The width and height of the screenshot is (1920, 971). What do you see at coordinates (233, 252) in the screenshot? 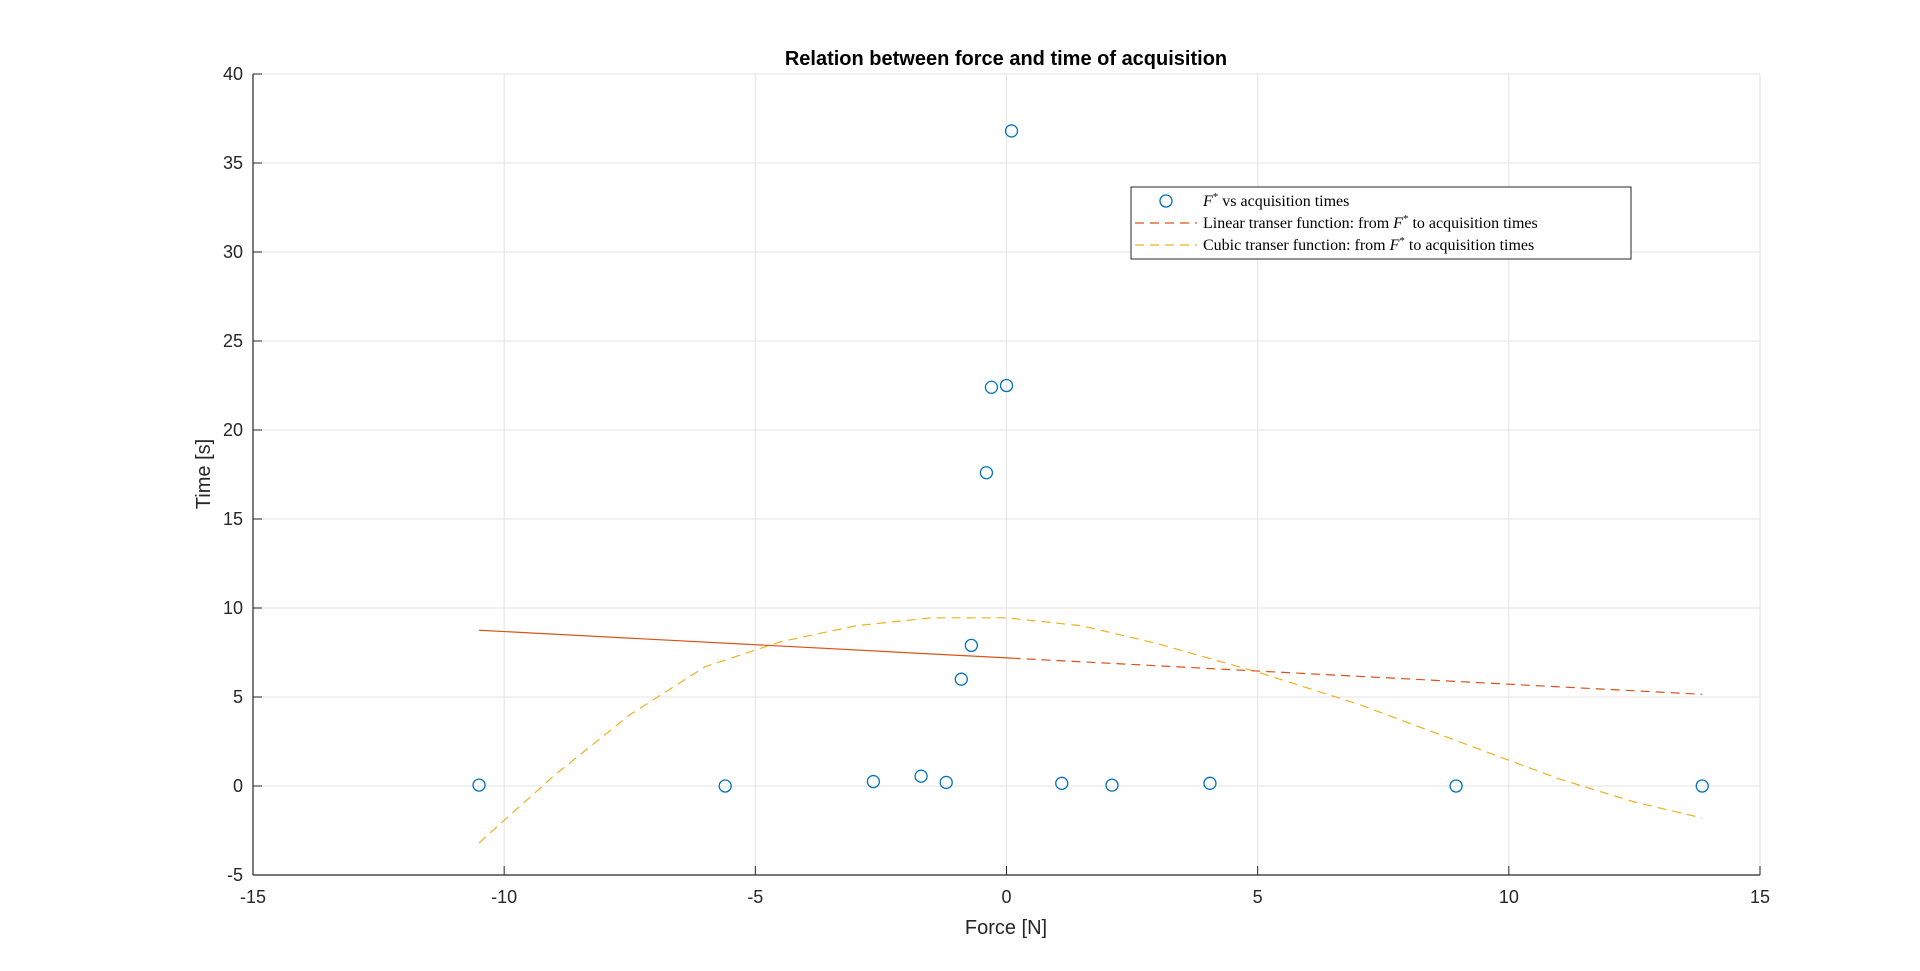
I see `y-tick-label: 30` at bounding box center [233, 252].